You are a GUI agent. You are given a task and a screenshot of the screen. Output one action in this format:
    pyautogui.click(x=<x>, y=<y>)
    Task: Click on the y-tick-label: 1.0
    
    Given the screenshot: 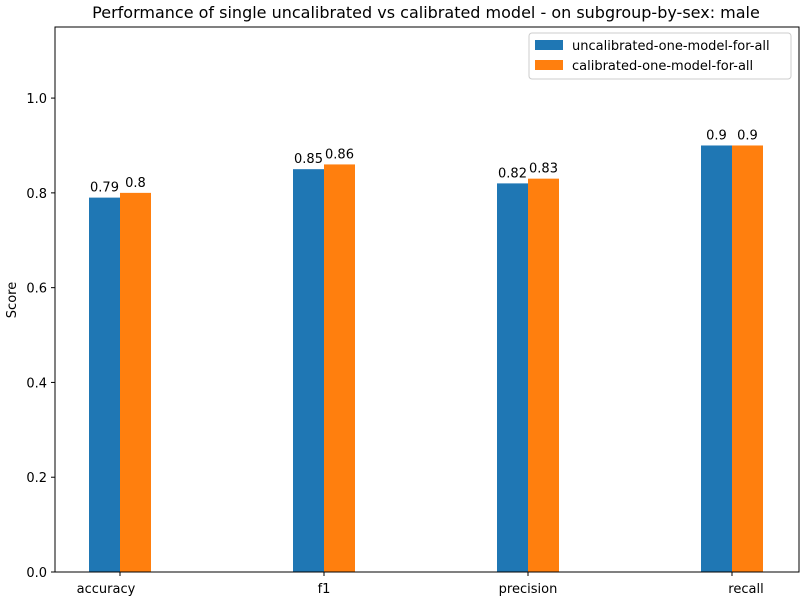 What is the action you would take?
    pyautogui.click(x=36, y=99)
    